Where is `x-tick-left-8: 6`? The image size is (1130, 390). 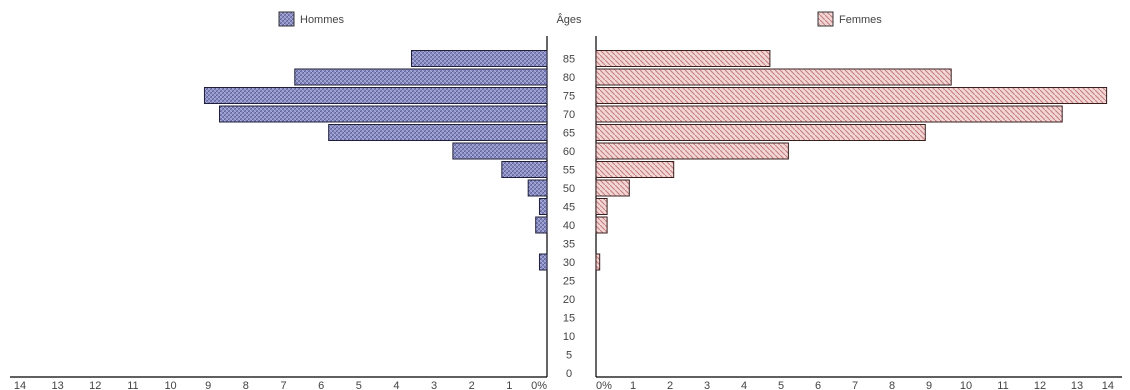 x-tick-left-8: 6 is located at coordinates (321, 385).